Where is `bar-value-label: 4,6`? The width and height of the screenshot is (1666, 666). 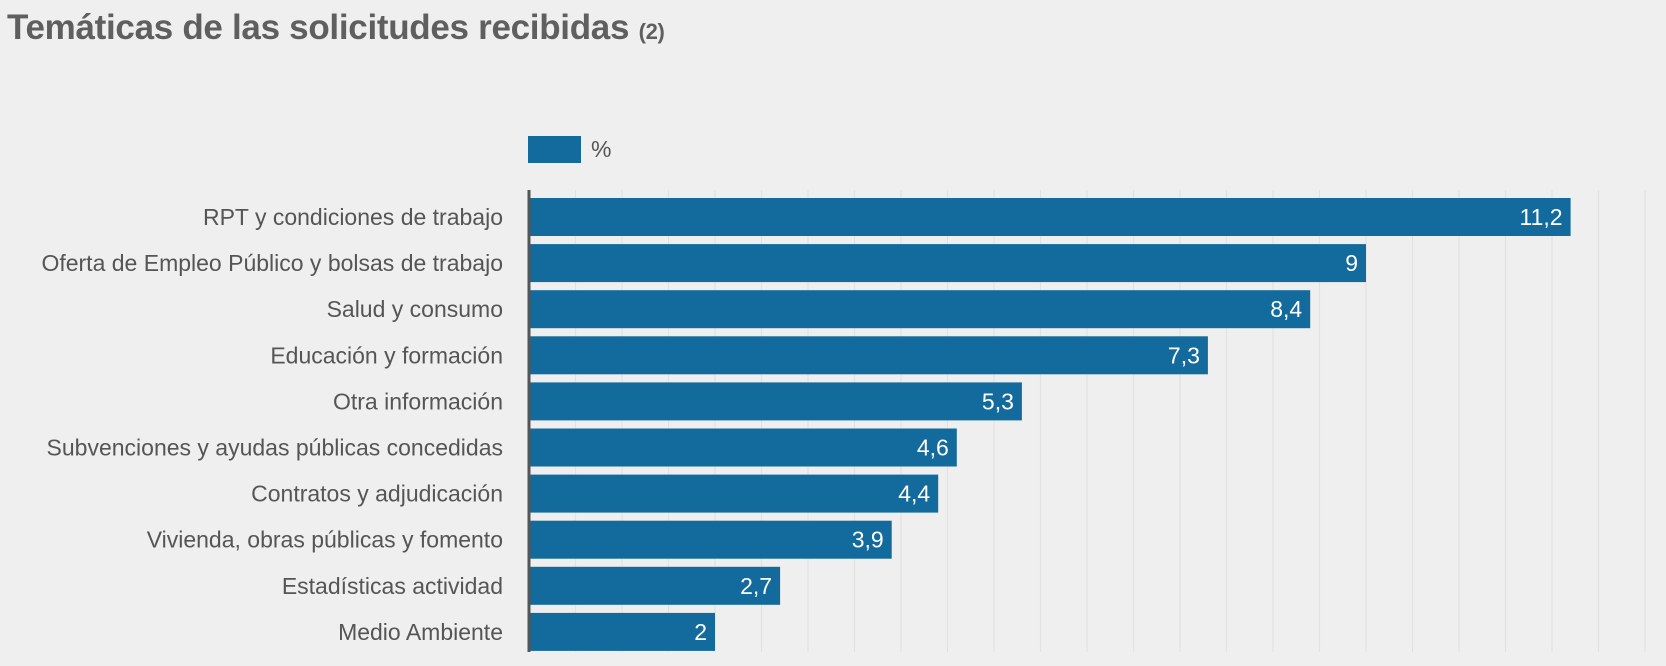
bar-value-label: 4,6 is located at coordinates (933, 448).